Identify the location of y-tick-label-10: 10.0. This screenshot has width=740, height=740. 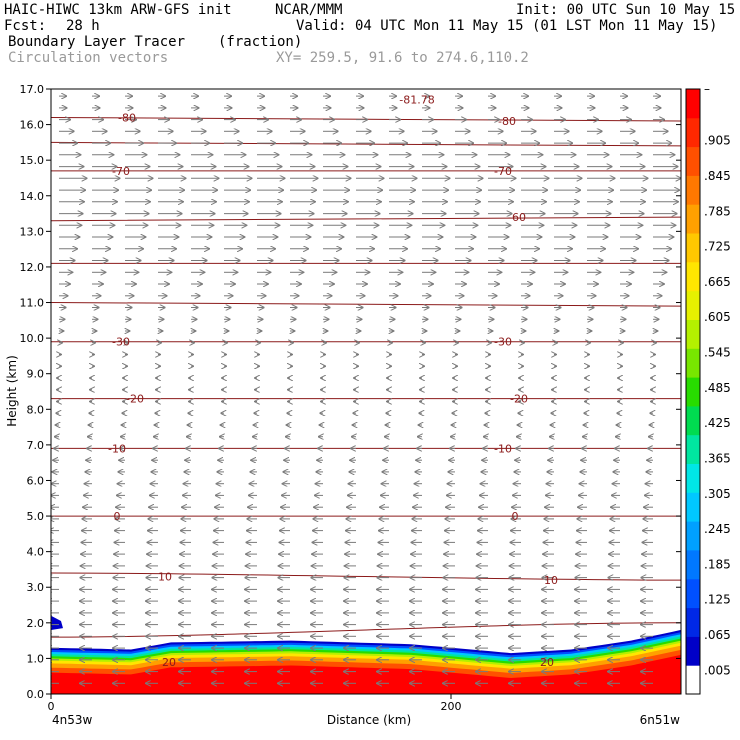
(32, 338).